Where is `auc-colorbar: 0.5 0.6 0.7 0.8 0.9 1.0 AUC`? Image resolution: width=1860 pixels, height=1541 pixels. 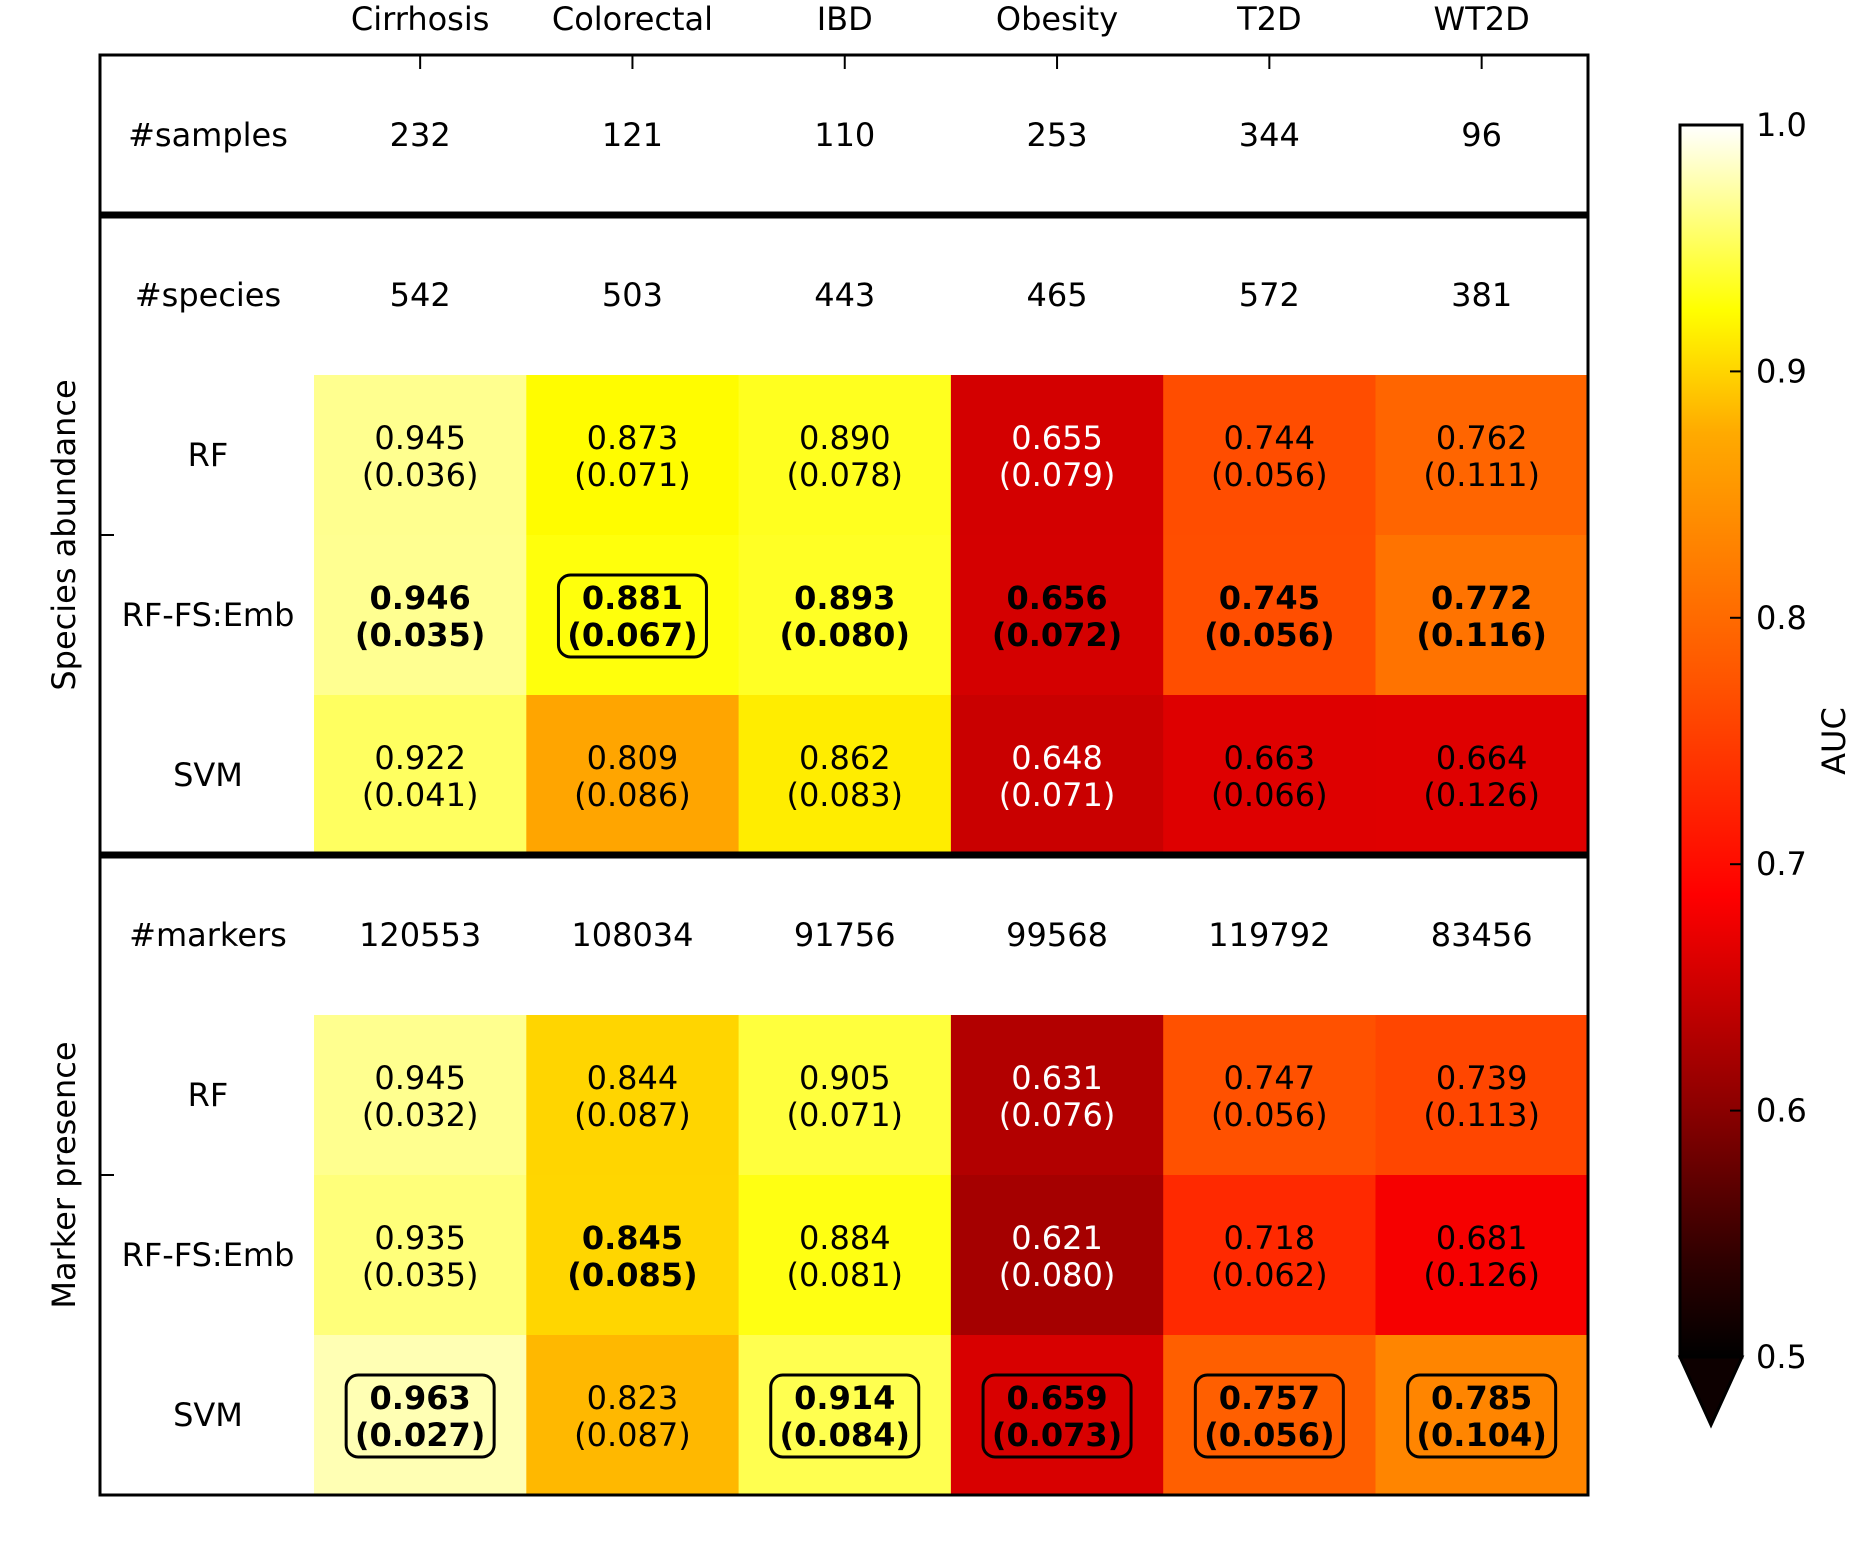
auc-colorbar: 0.5 0.6 0.7 0.8 0.9 1.0 AUC is located at coordinates (1765, 767).